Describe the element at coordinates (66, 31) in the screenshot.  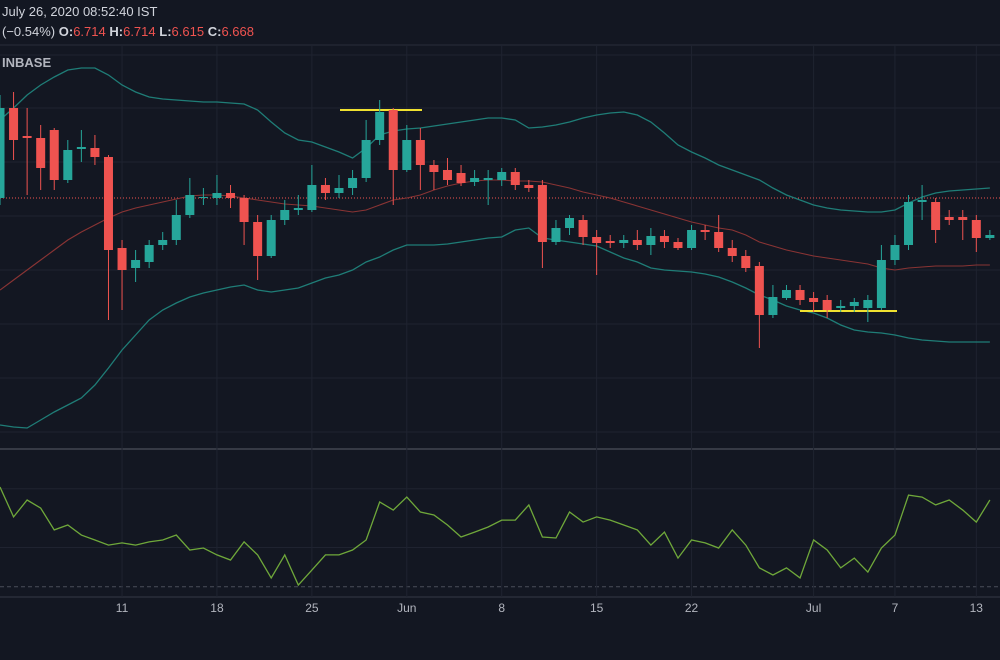
I see `ohlc-key: O:` at that location.